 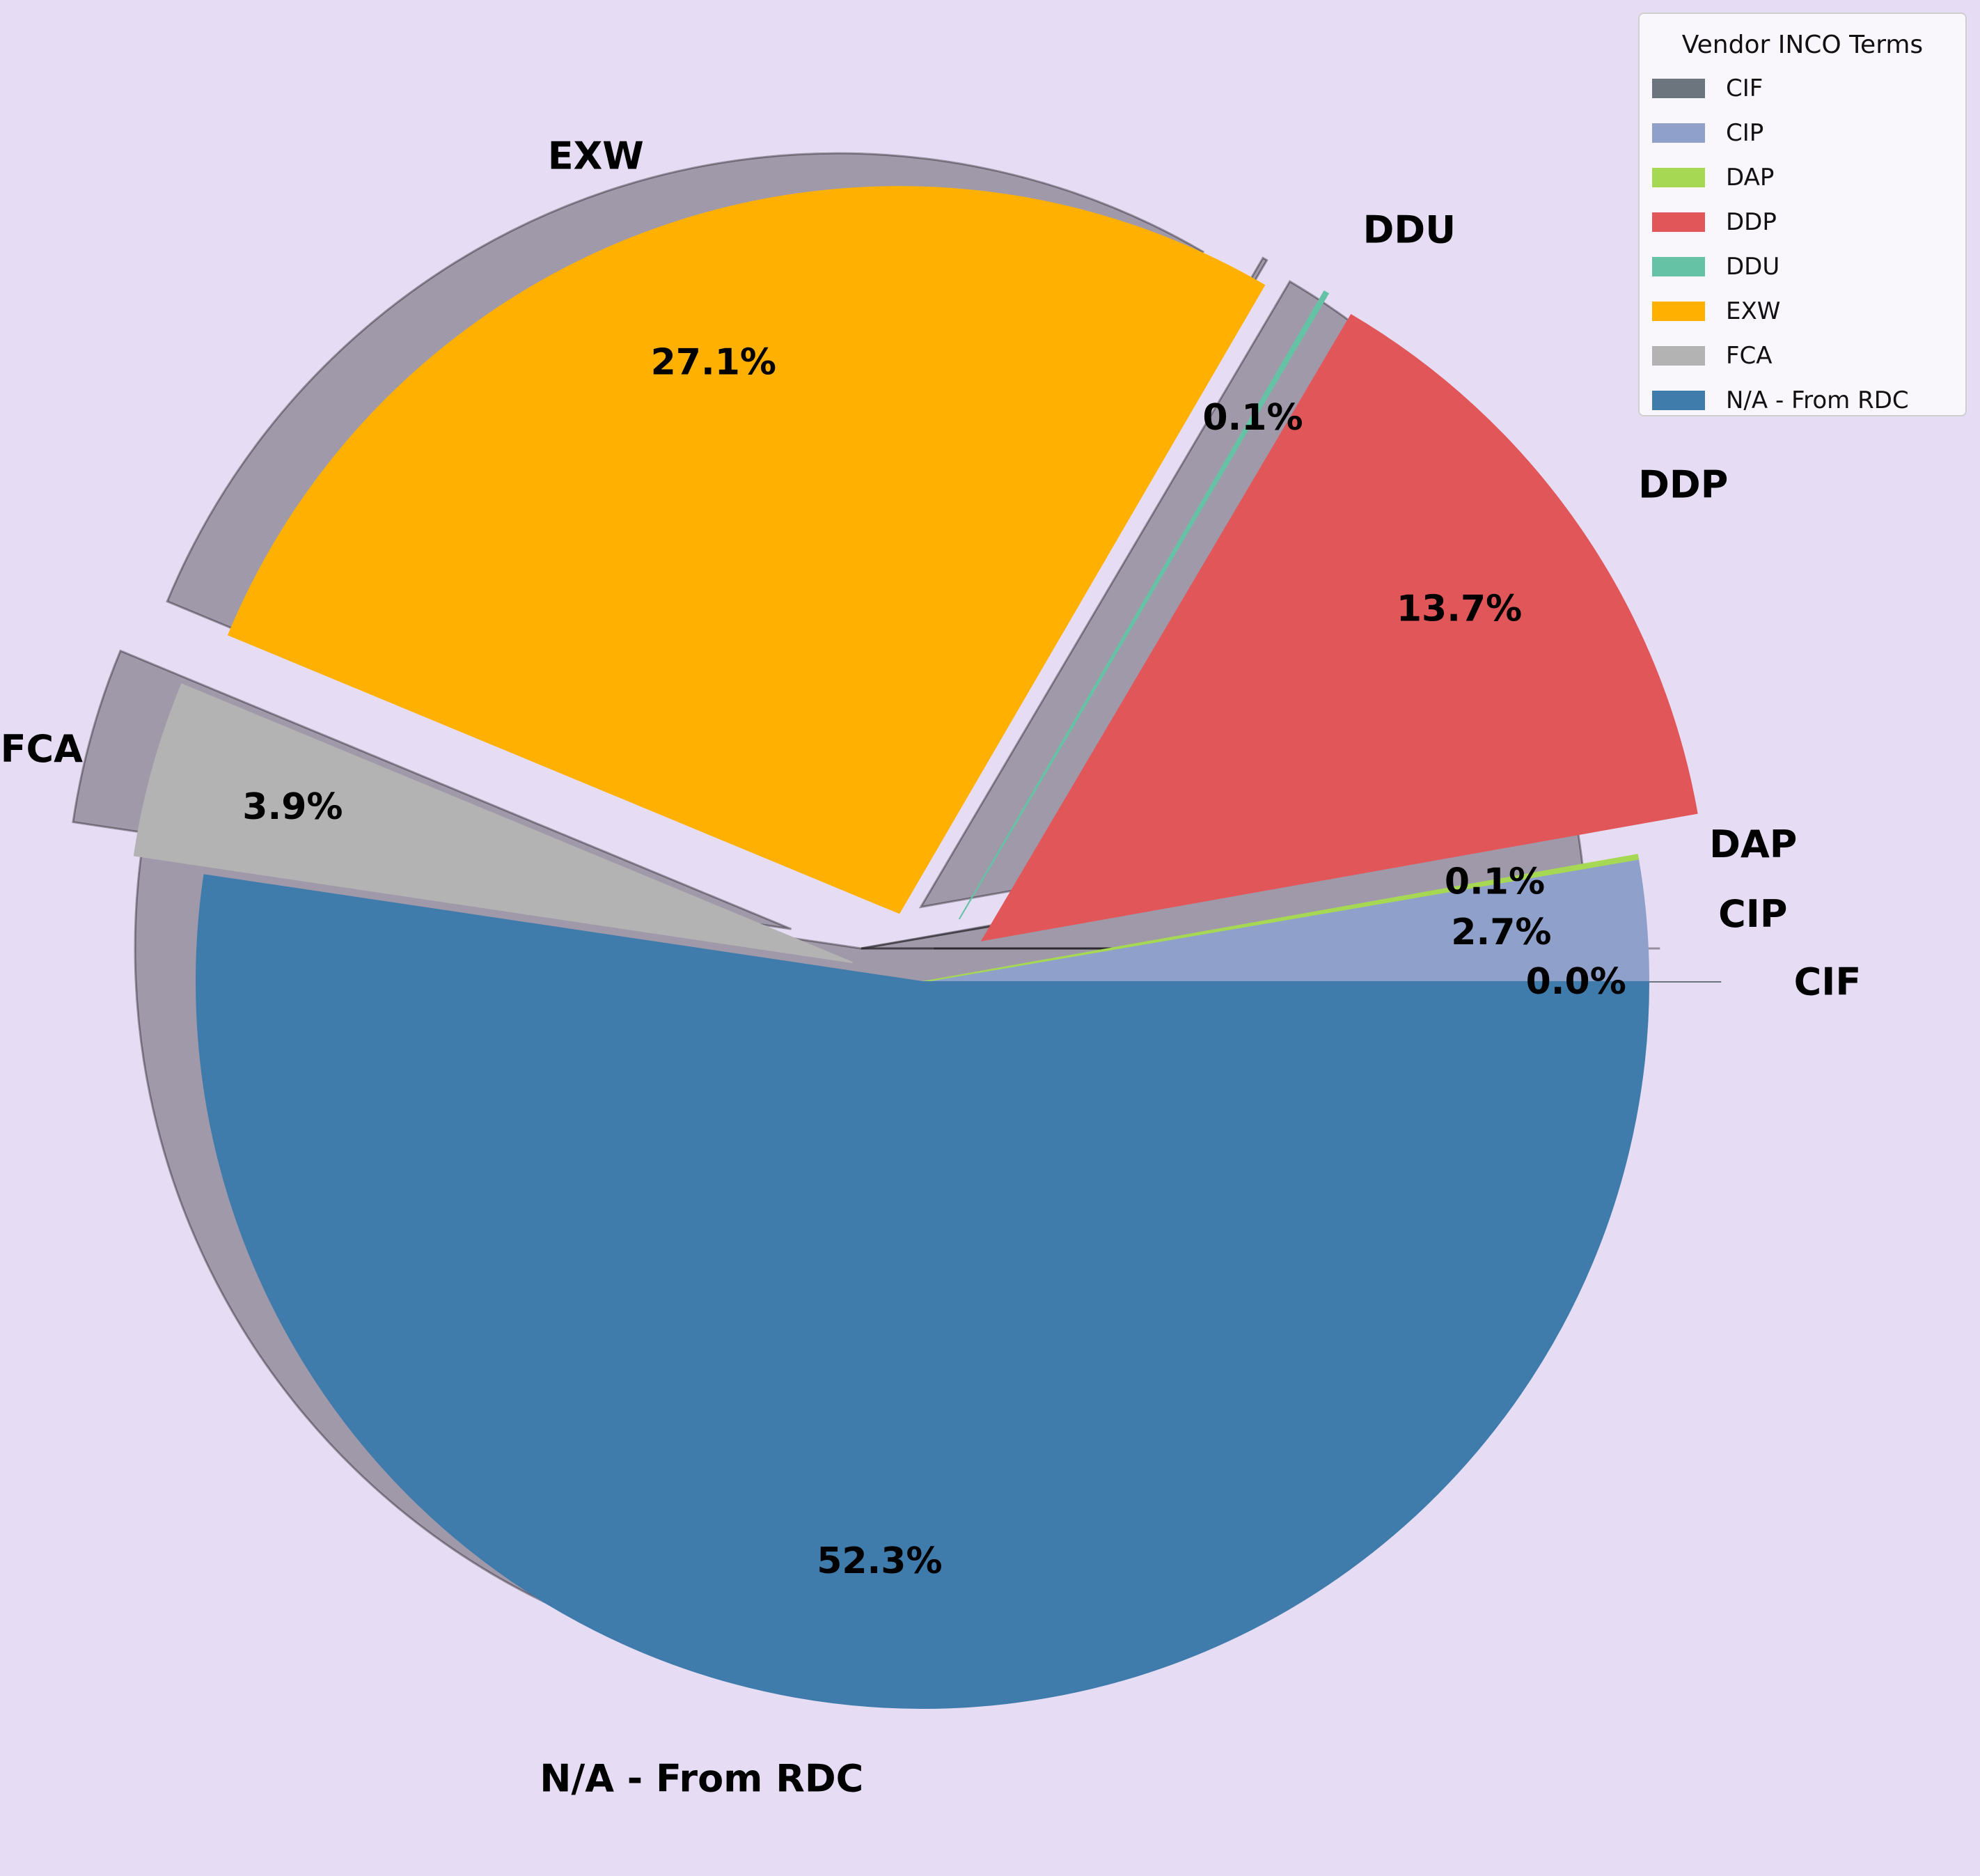 I want to click on slice-label-exw: EXW, so click(x=596, y=156).